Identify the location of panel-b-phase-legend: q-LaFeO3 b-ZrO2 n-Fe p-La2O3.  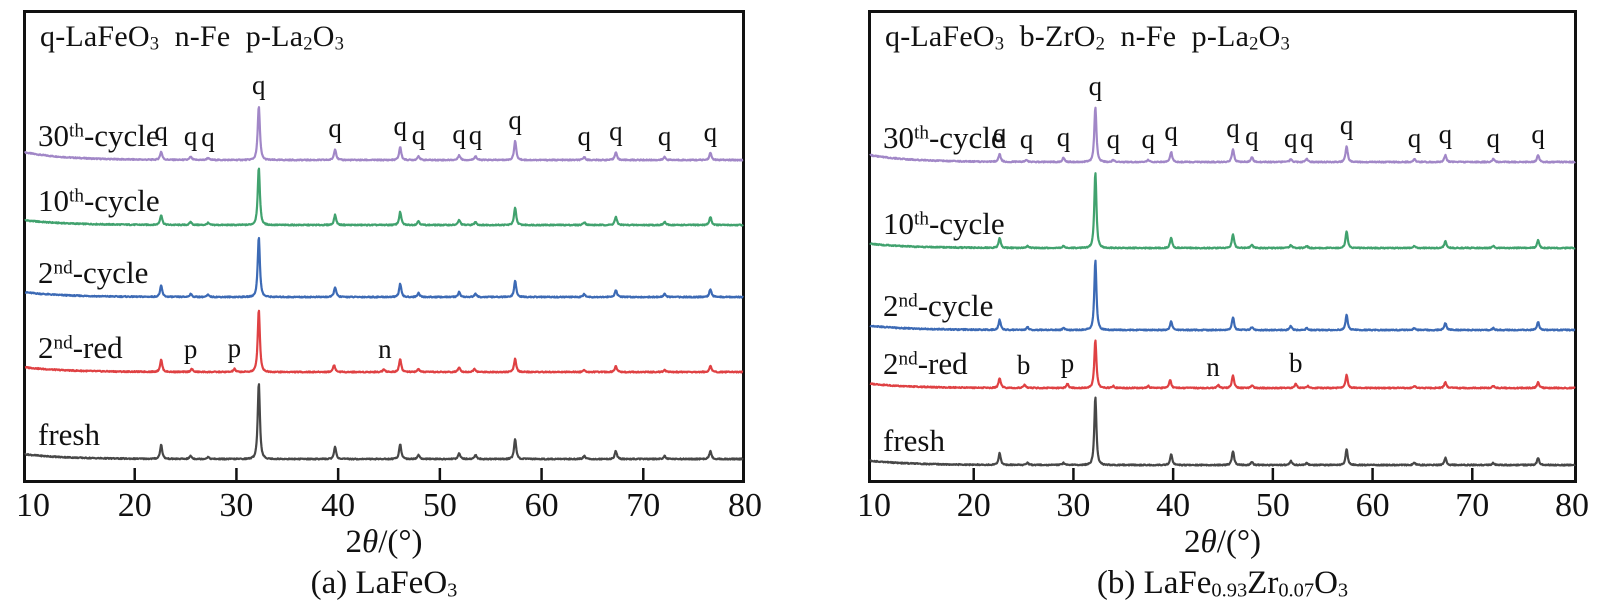
(1087, 37).